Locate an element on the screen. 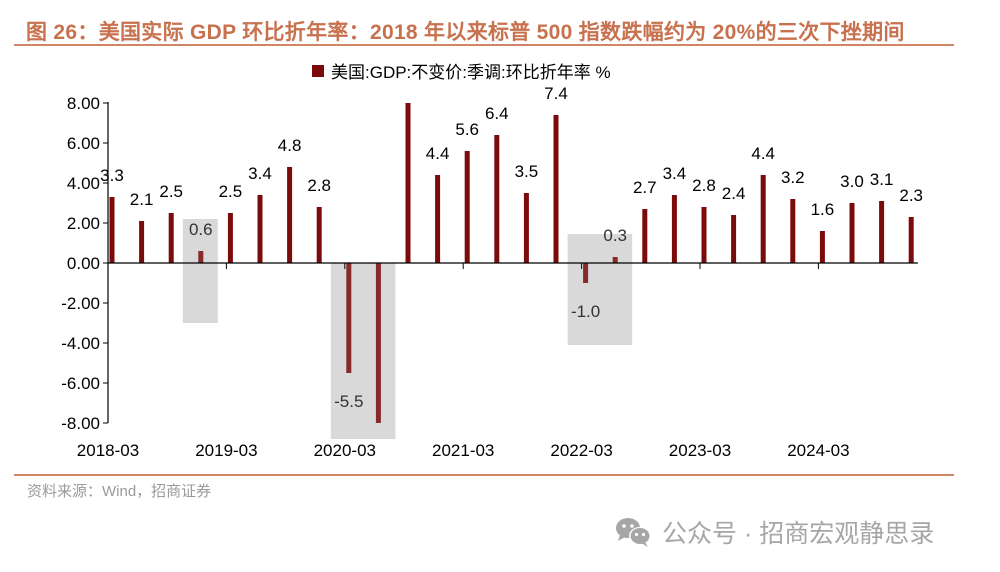 Image resolution: width=1000 pixels, height=572 pixels. data-label-2018Q1: 3.3 is located at coordinates (112, 175).